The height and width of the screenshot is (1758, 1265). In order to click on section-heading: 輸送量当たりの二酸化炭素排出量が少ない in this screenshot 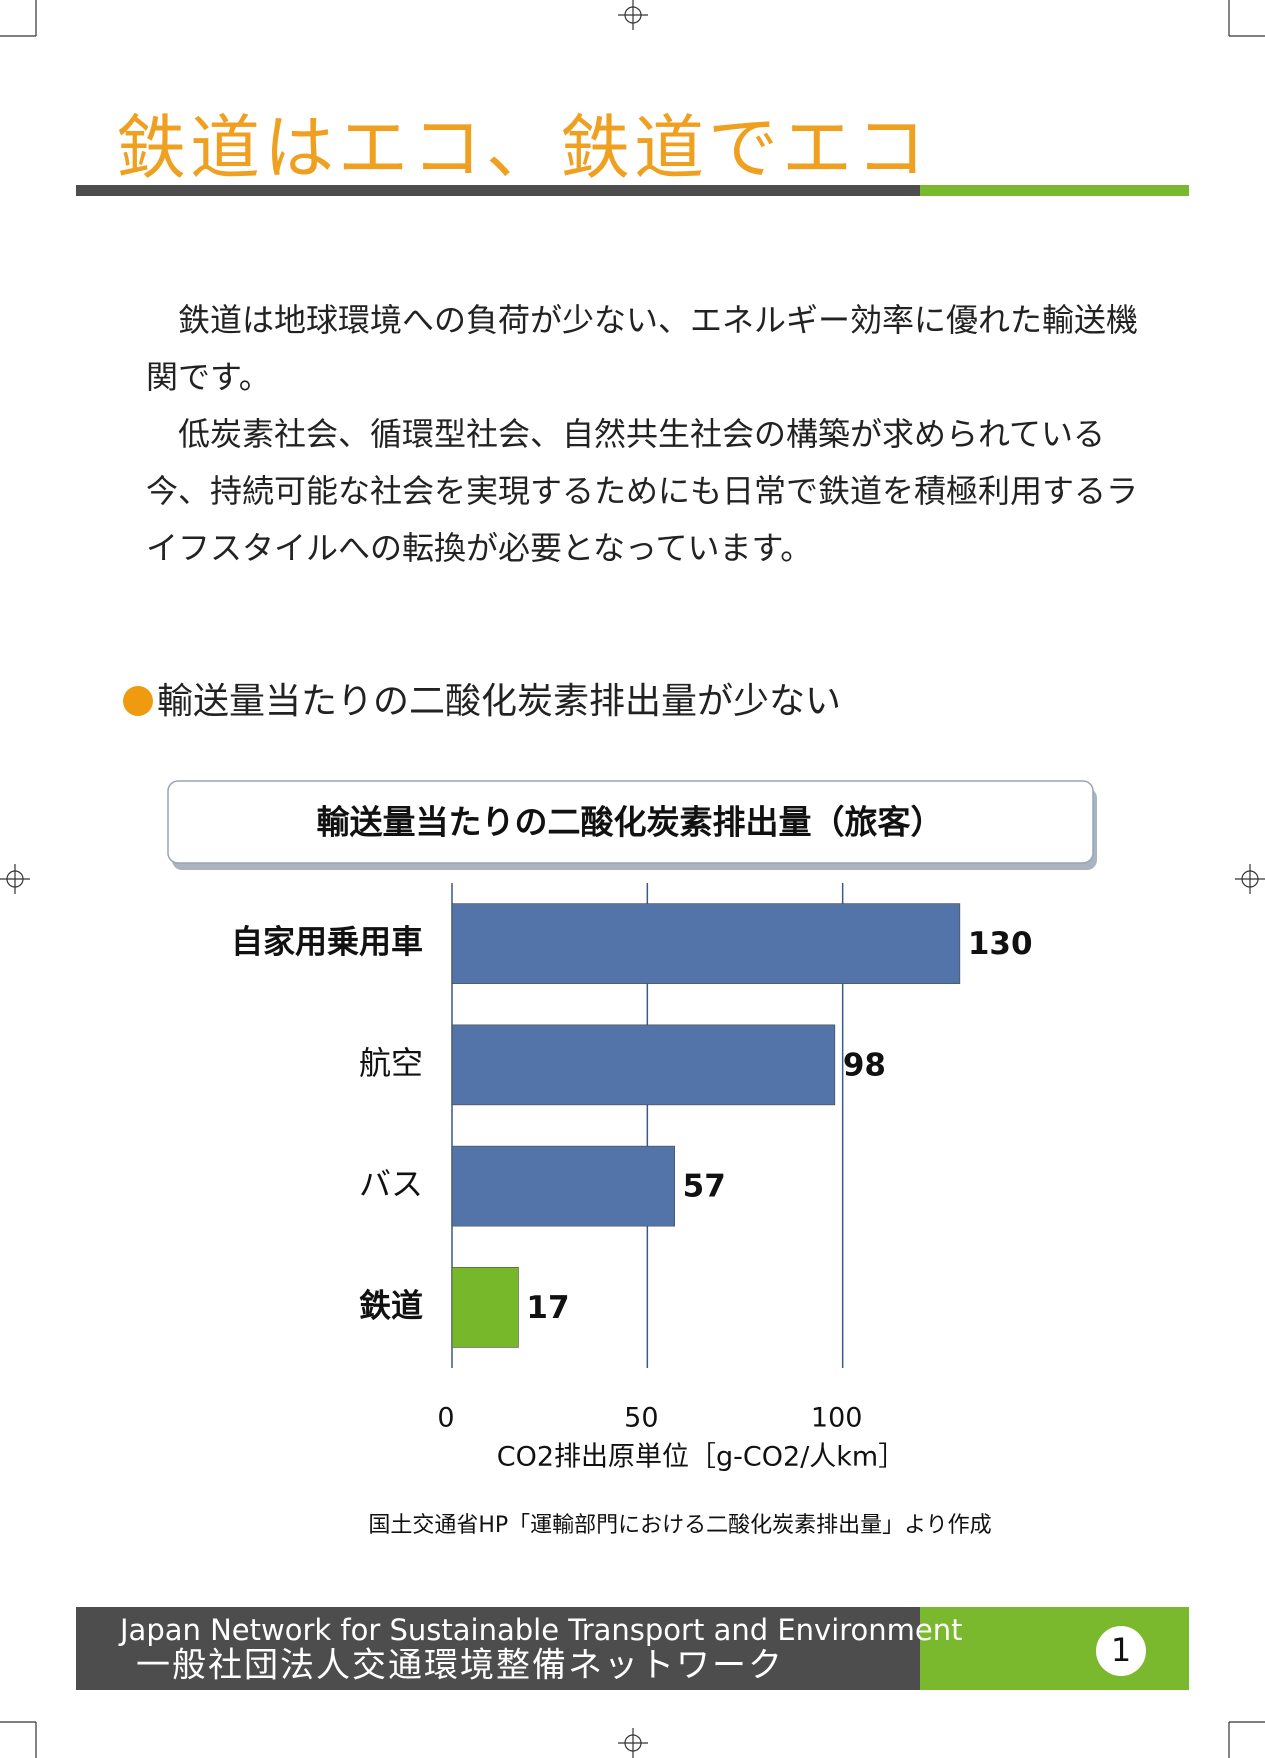, I will do `click(482, 698)`.